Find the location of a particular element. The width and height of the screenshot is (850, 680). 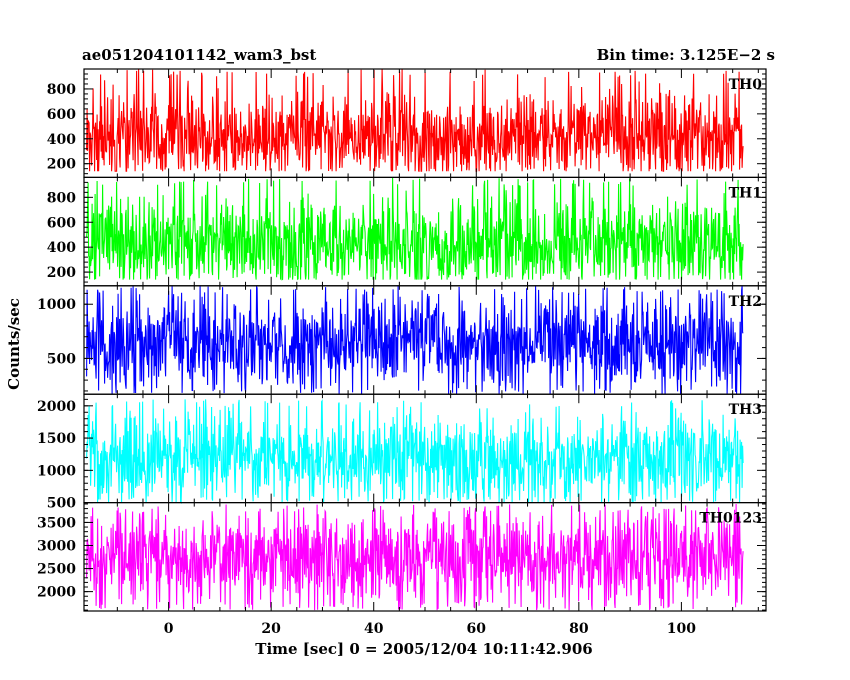

x-tick-label: 0 is located at coordinates (169, 629).